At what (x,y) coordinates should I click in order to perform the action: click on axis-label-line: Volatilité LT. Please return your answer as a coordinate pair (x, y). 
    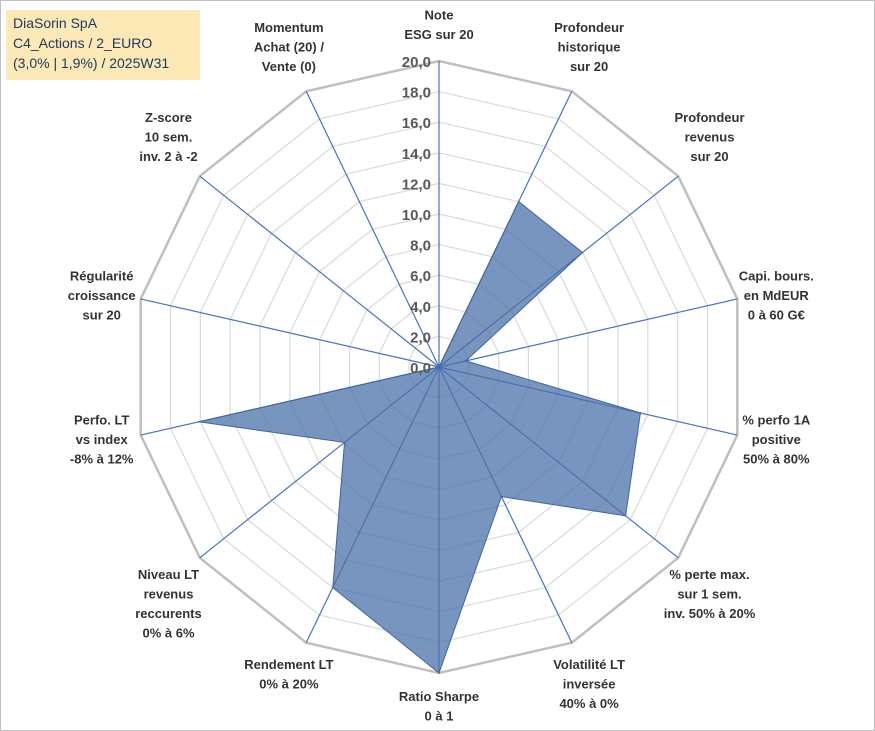
    Looking at the image, I should click on (589, 664).